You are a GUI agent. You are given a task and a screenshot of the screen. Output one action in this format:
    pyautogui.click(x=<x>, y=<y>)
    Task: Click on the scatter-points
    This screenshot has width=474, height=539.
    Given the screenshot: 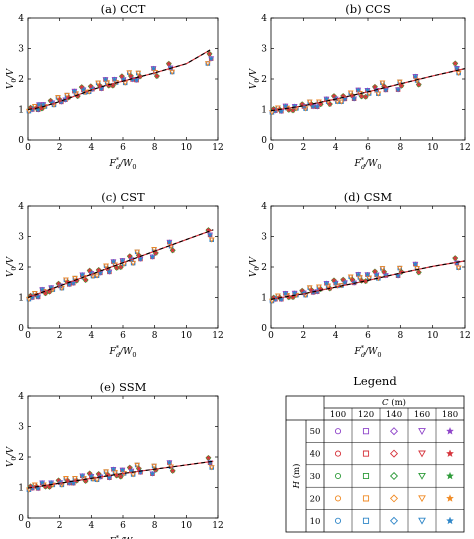 What is the action you would take?
    pyautogui.click(x=120, y=82)
    